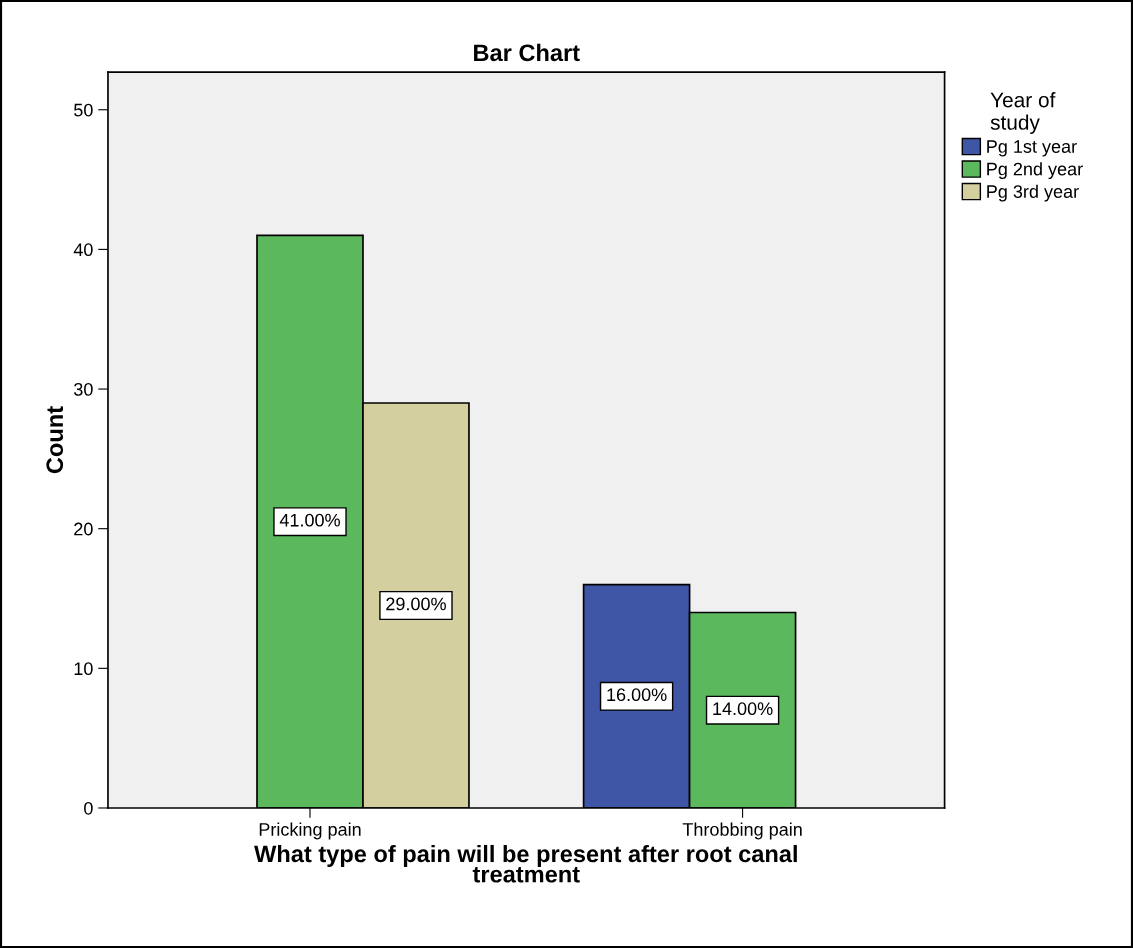  Describe the element at coordinates (742, 831) in the screenshot. I see `x-tick-label: Throbbing pain` at that location.